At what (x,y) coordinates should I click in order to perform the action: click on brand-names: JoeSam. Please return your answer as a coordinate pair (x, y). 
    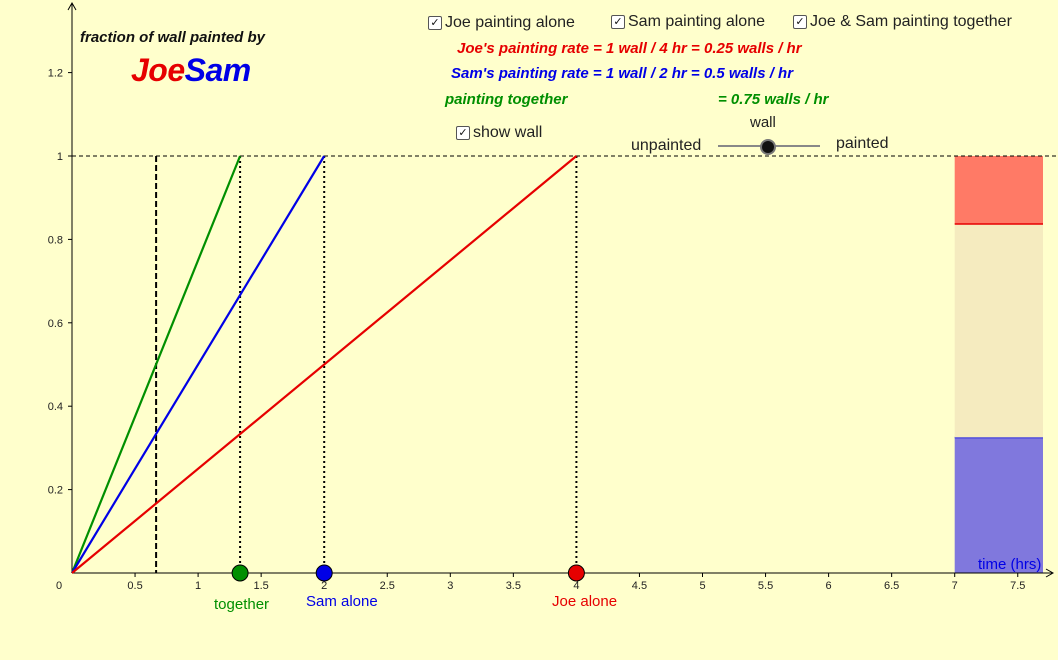
    Looking at the image, I should click on (191, 70).